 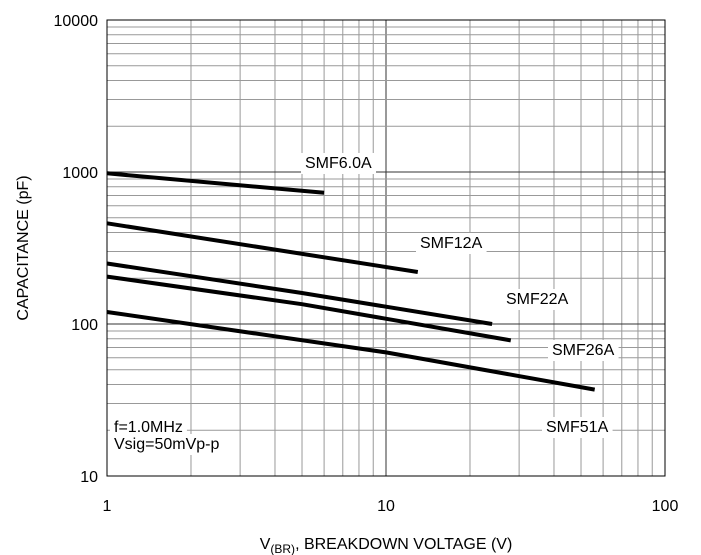 I want to click on series-label-smf6: SMF6.0A, so click(x=338, y=163).